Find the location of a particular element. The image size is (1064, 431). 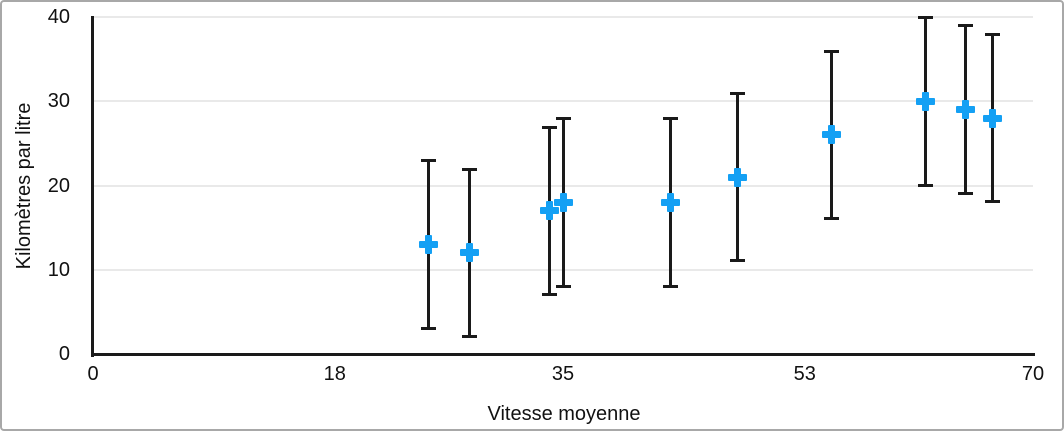

y-tick-label: 30 is located at coordinates (58, 101).